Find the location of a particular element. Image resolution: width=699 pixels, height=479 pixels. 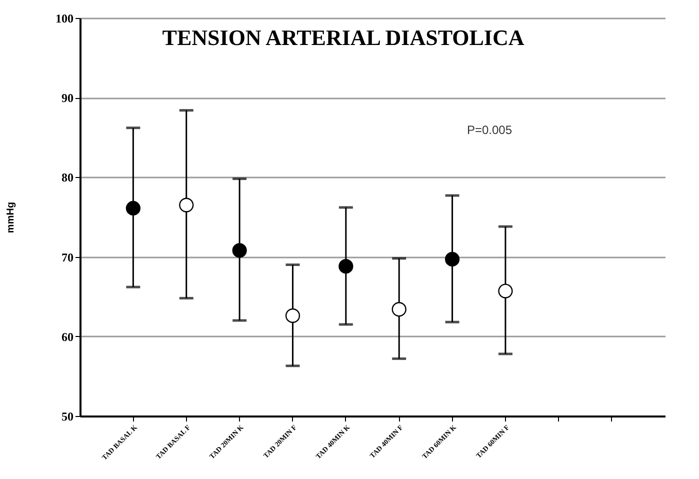

y-tick-label: 90 is located at coordinates (68, 98).